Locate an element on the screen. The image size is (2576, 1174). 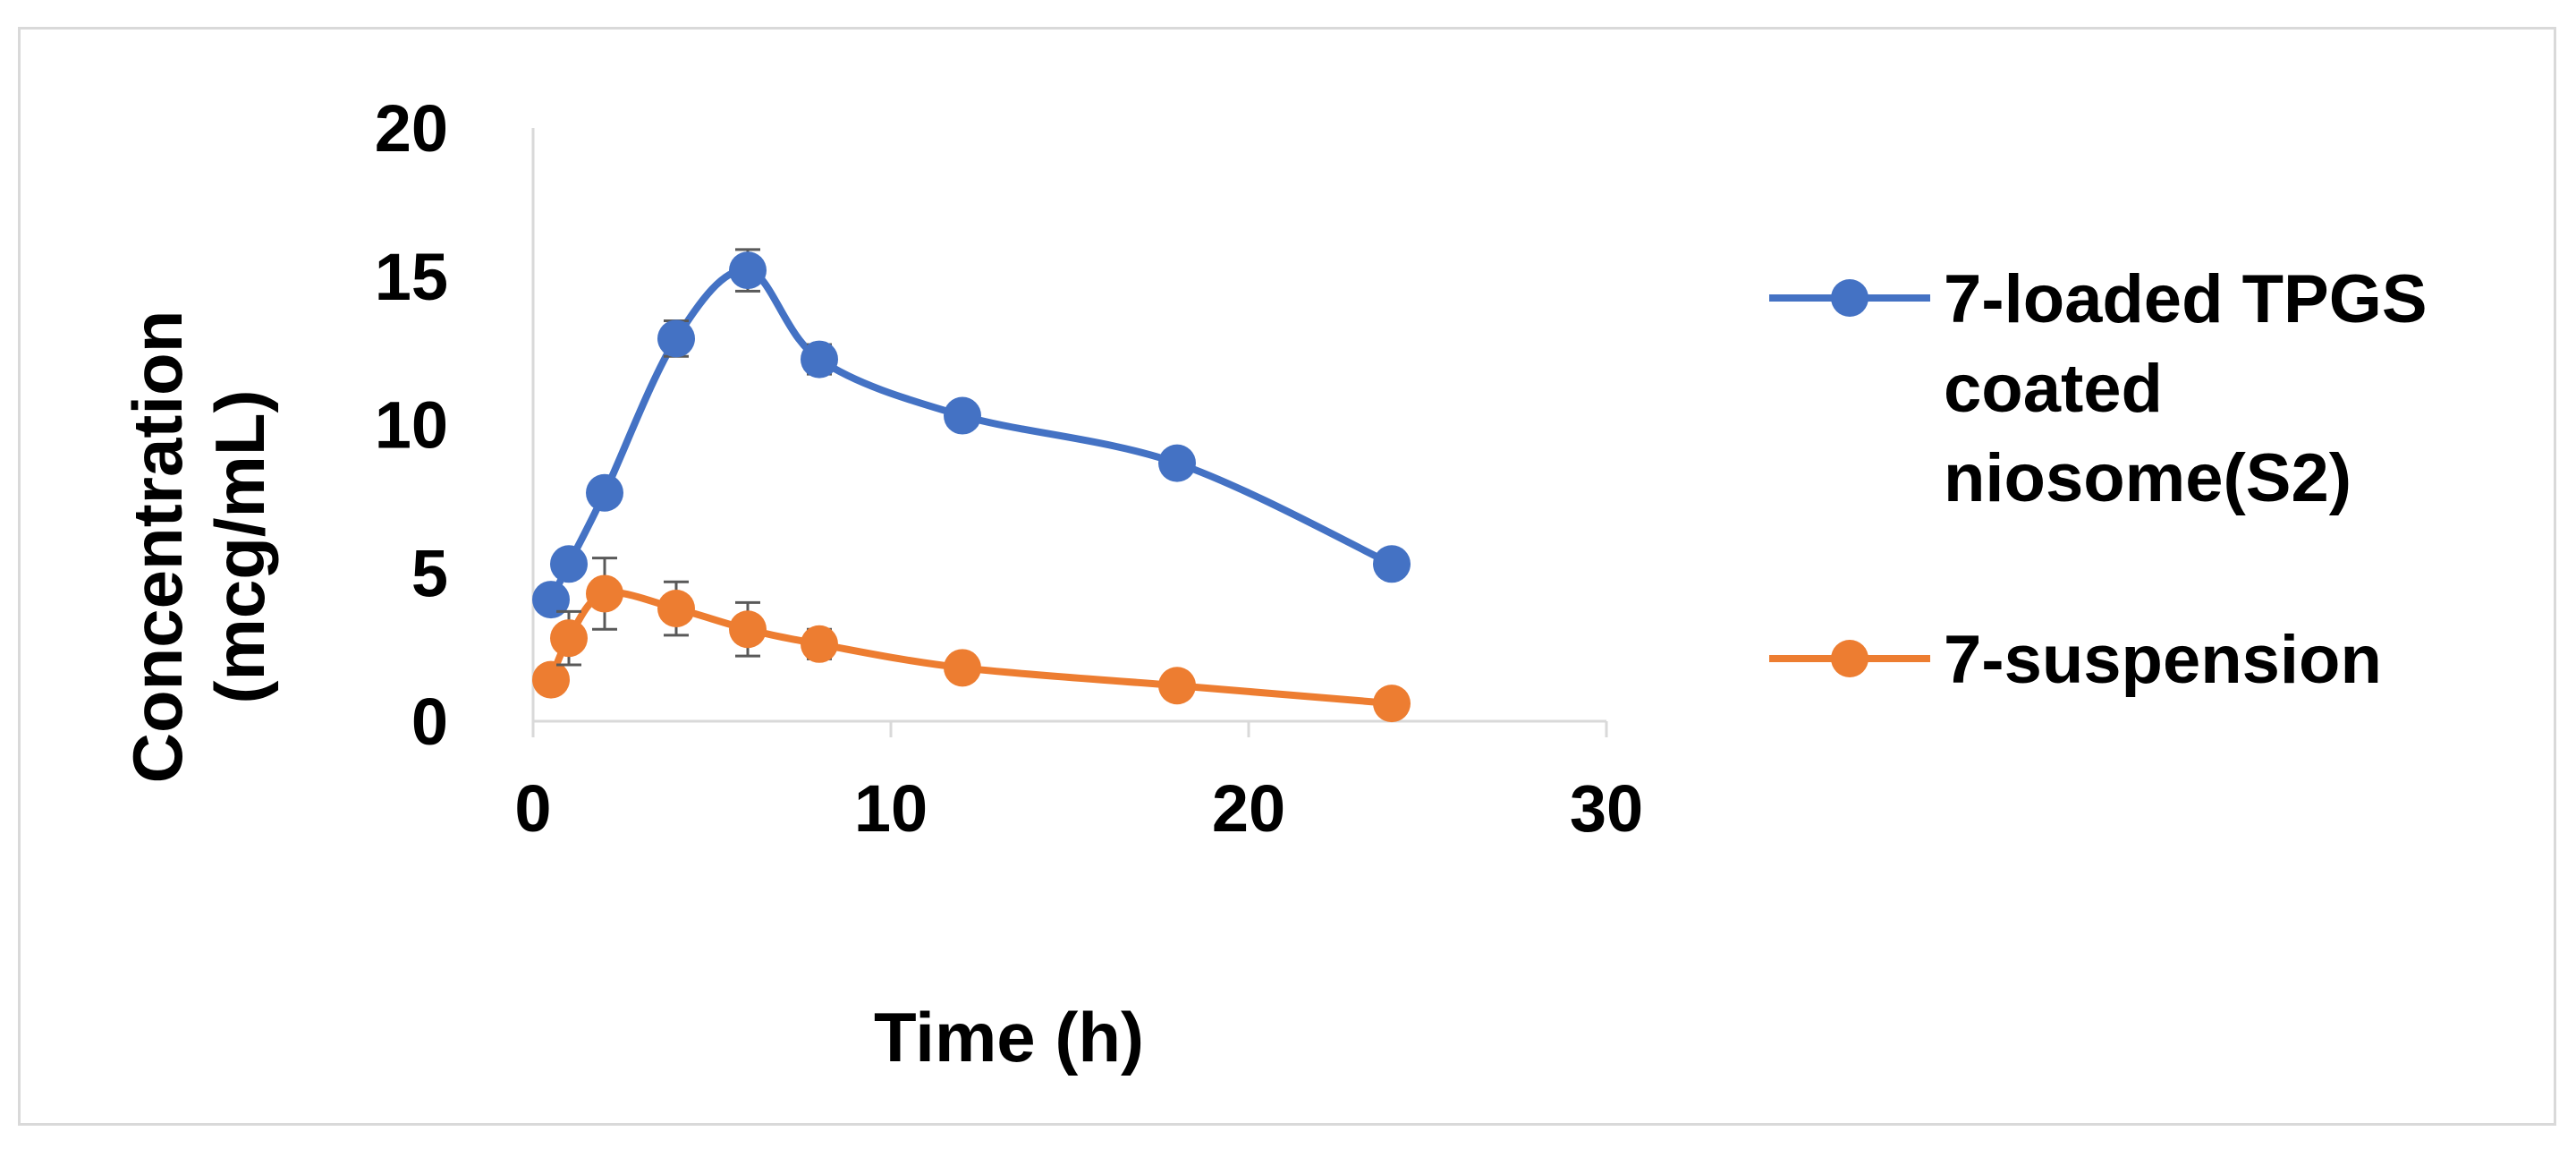
plot-area is located at coordinates (971, 485).